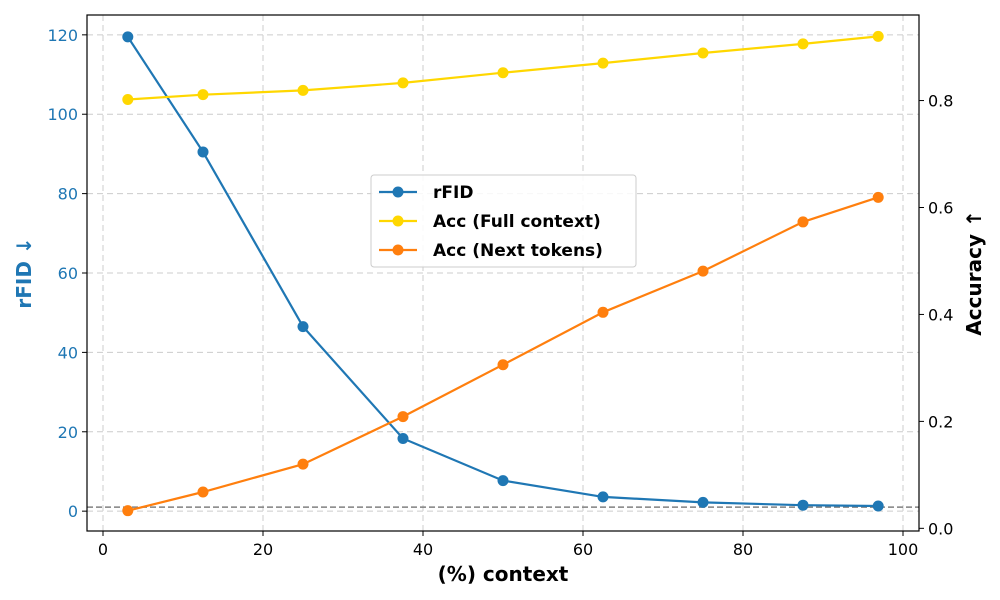 This screenshot has width=1000, height=600. What do you see at coordinates (453, 193) in the screenshot?
I see `legend-label: rFID` at bounding box center [453, 193].